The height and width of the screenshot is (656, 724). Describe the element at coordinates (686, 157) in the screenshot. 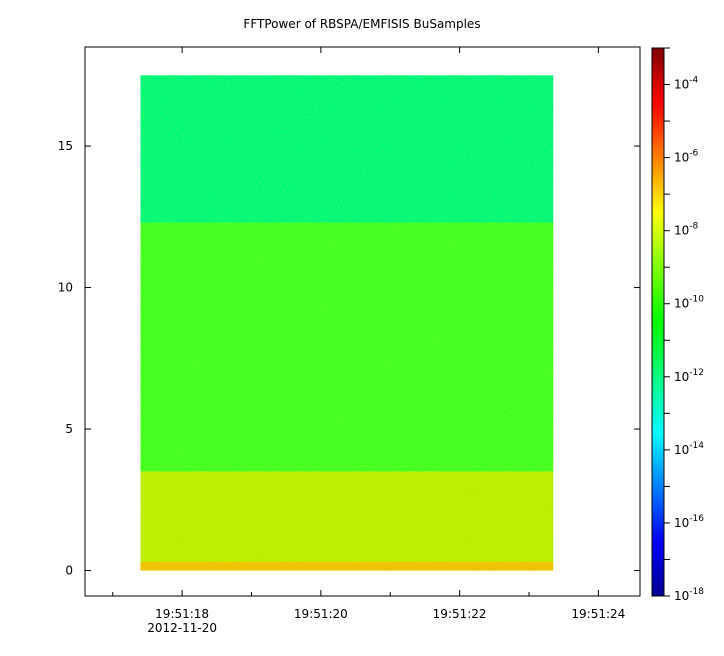

I see `colorbar-tick-label: 10⁻⁶` at that location.